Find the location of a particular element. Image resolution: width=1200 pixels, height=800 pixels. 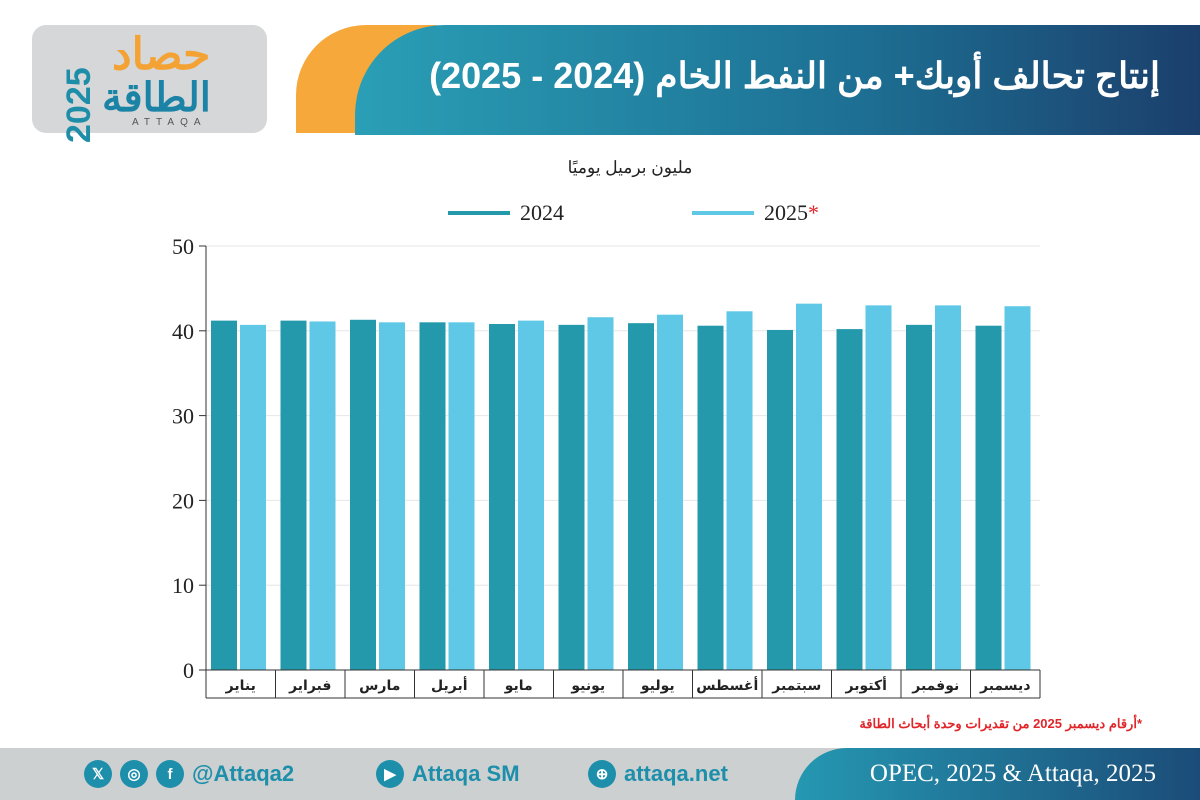

legend-label-2024: 2024 is located at coordinates (542, 212).